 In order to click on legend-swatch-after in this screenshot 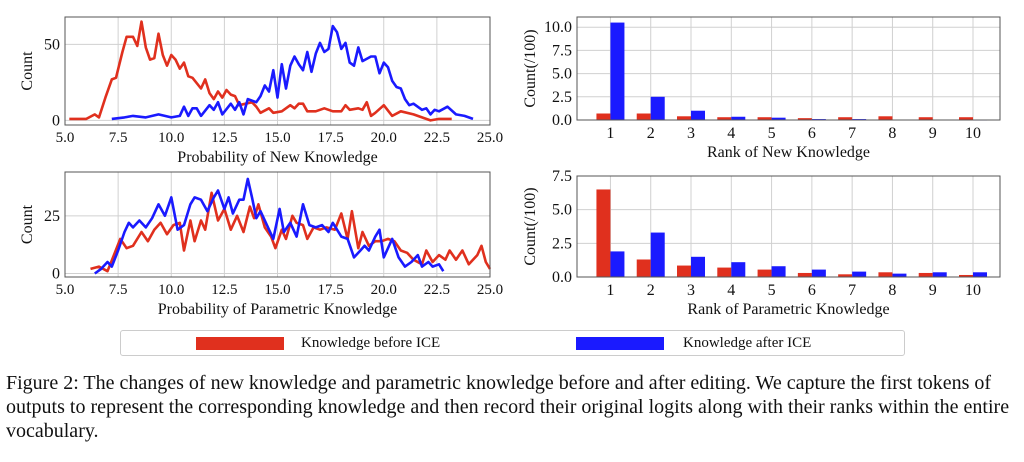, I will do `click(620, 343)`.